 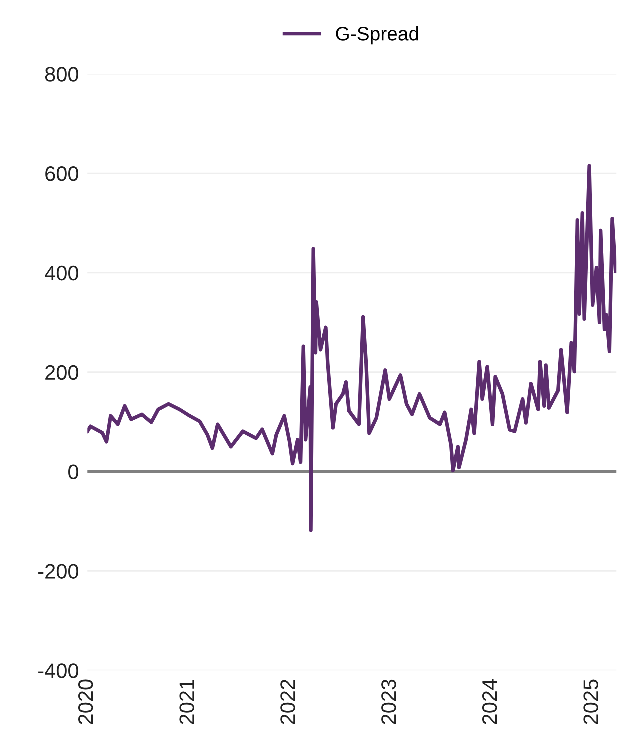 What do you see at coordinates (73, 472) in the screenshot?
I see `y-tick-label: 0` at bounding box center [73, 472].